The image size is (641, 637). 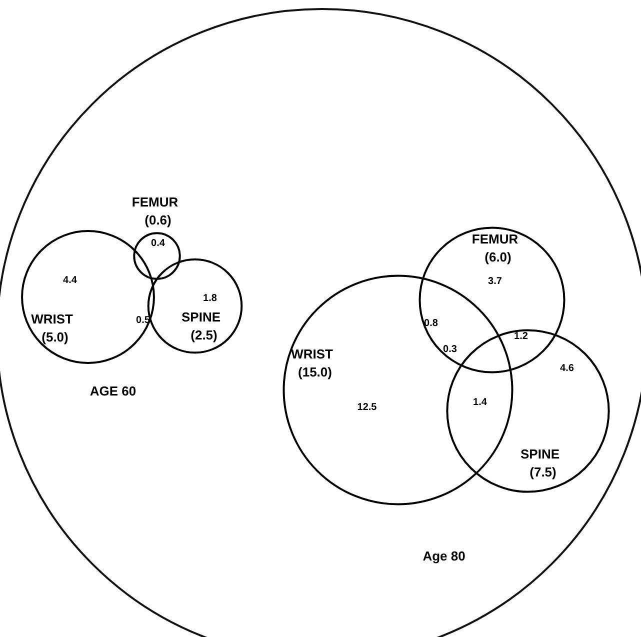 I want to click on text: 1.4, so click(x=480, y=402).